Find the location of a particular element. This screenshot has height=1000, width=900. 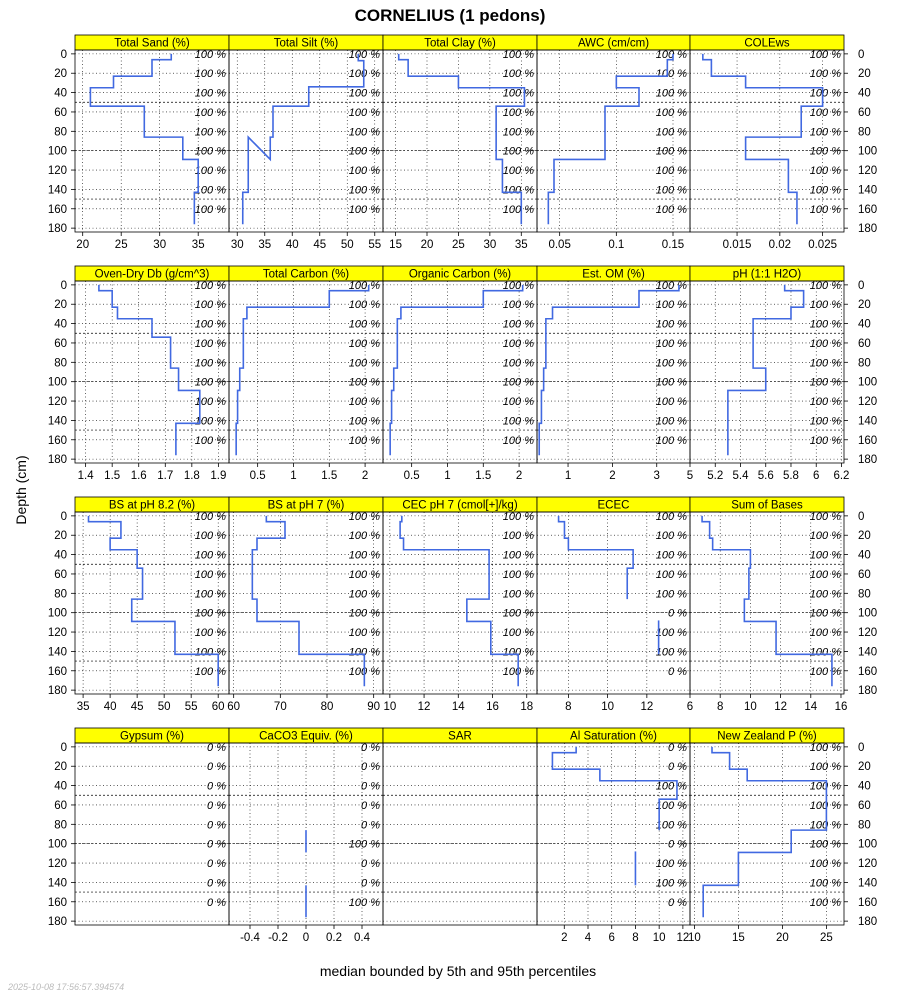

x-tick-label: 1.5 is located at coordinates (483, 476).